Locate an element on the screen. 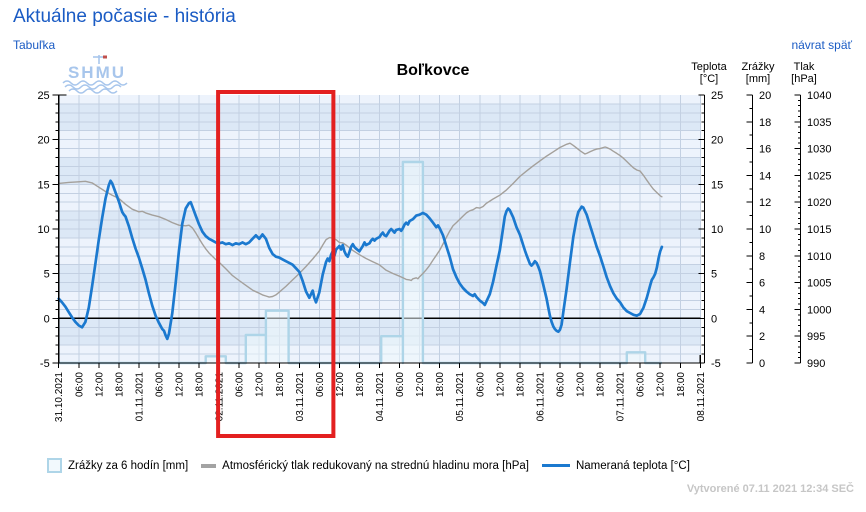  legend-label: Zrážky za 6 hodín [mm] is located at coordinates (128, 465).